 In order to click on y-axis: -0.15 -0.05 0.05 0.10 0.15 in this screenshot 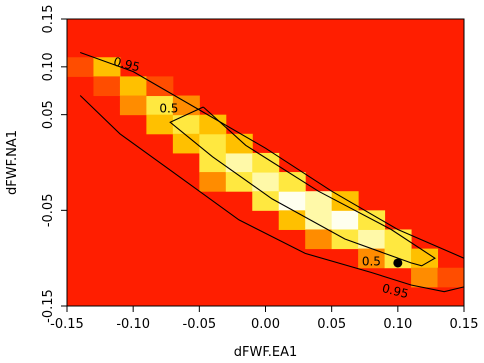, I will do `click(54, 164)`.